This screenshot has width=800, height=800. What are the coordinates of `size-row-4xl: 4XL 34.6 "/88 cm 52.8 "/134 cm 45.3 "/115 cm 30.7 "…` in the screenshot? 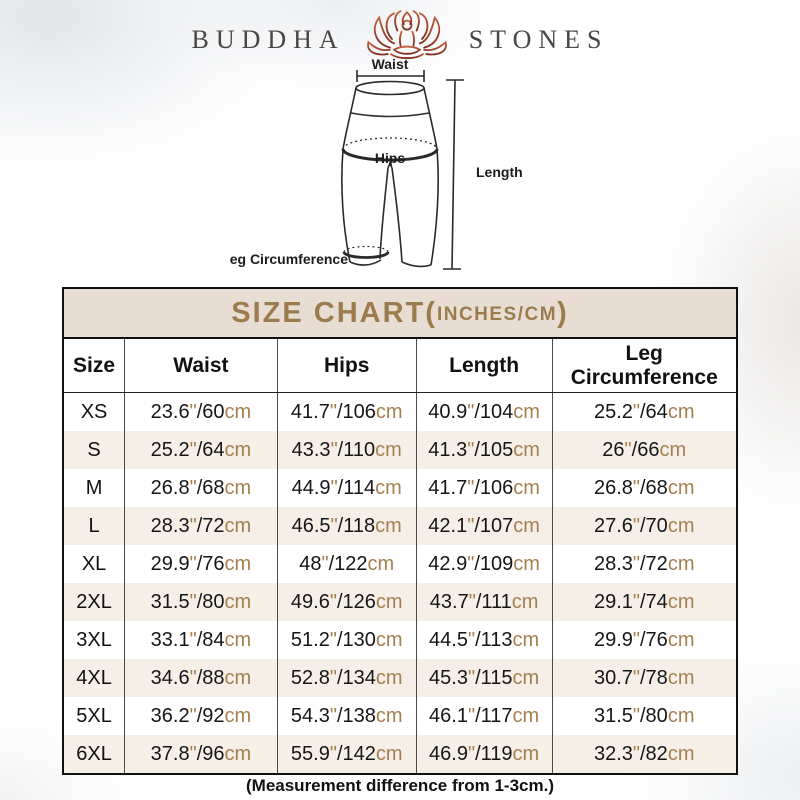 It's located at (400, 678).